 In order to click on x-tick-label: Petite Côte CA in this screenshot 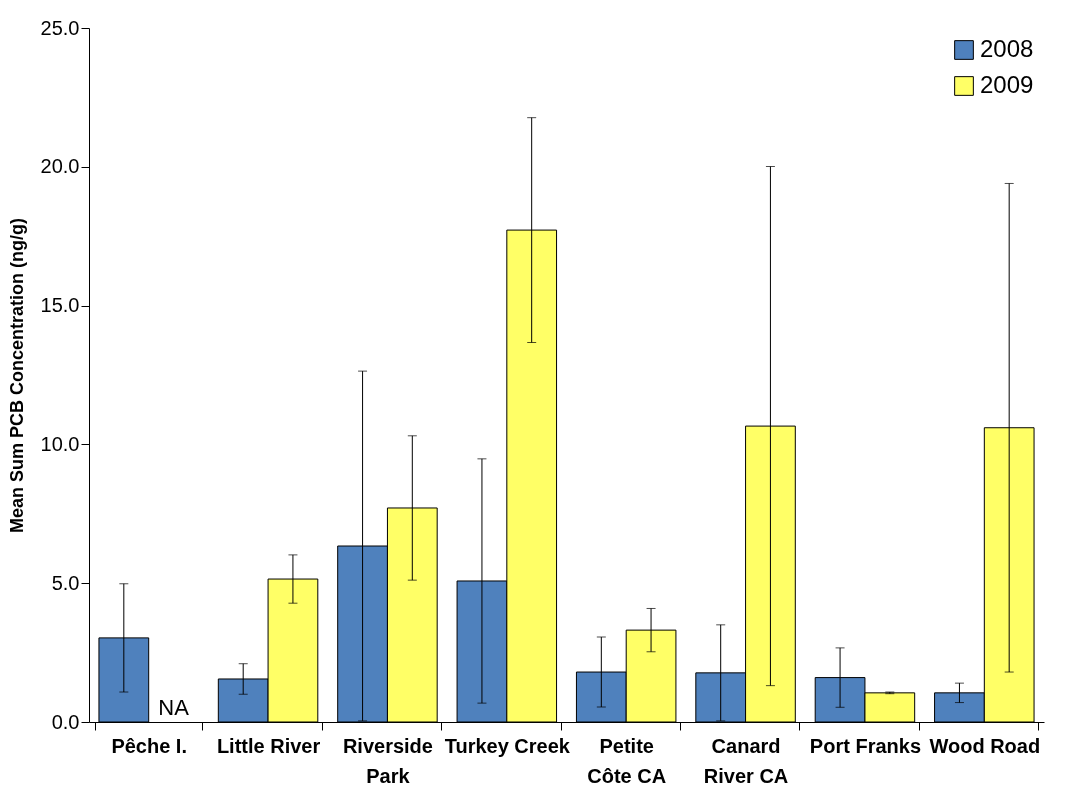, I will do `click(627, 760)`.